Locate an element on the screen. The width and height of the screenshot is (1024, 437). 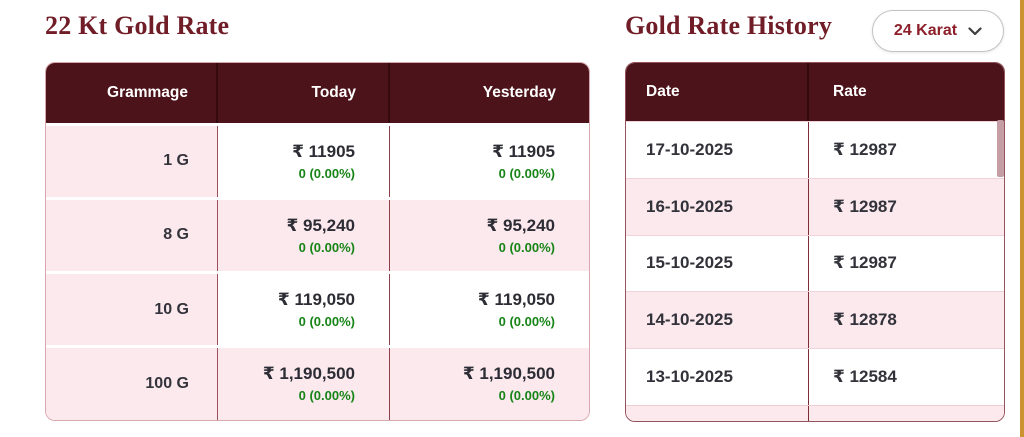
today-value: ₹ 11905 is located at coordinates (323, 151).